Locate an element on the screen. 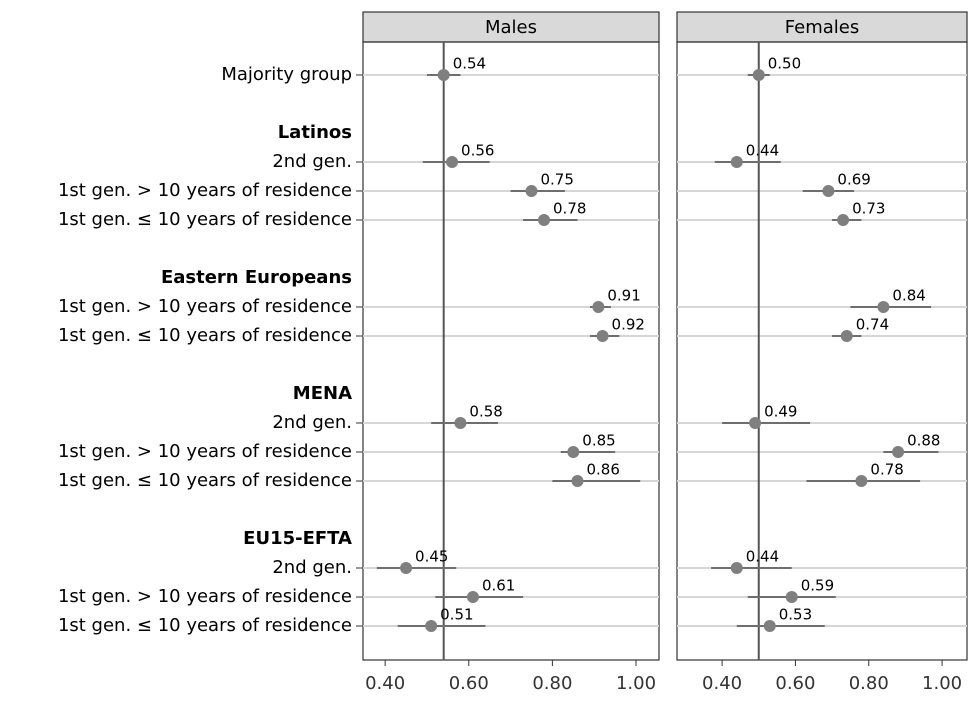 This screenshot has width=975, height=704. value-label: 0.69 is located at coordinates (853, 180).